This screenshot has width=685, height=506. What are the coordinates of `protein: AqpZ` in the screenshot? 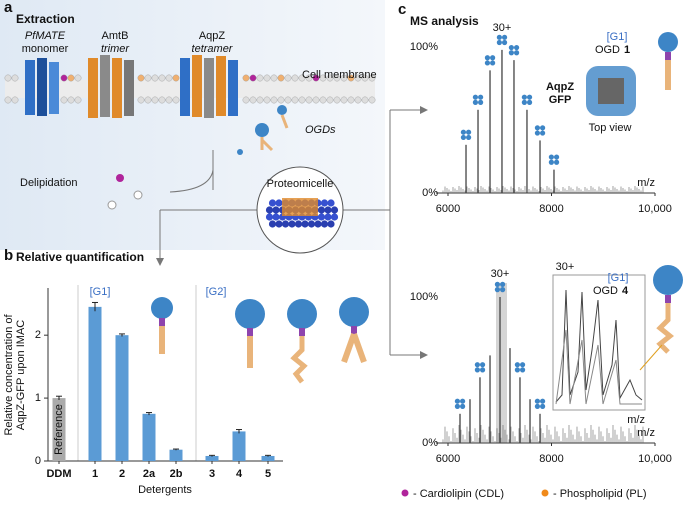 It's located at (560, 87).